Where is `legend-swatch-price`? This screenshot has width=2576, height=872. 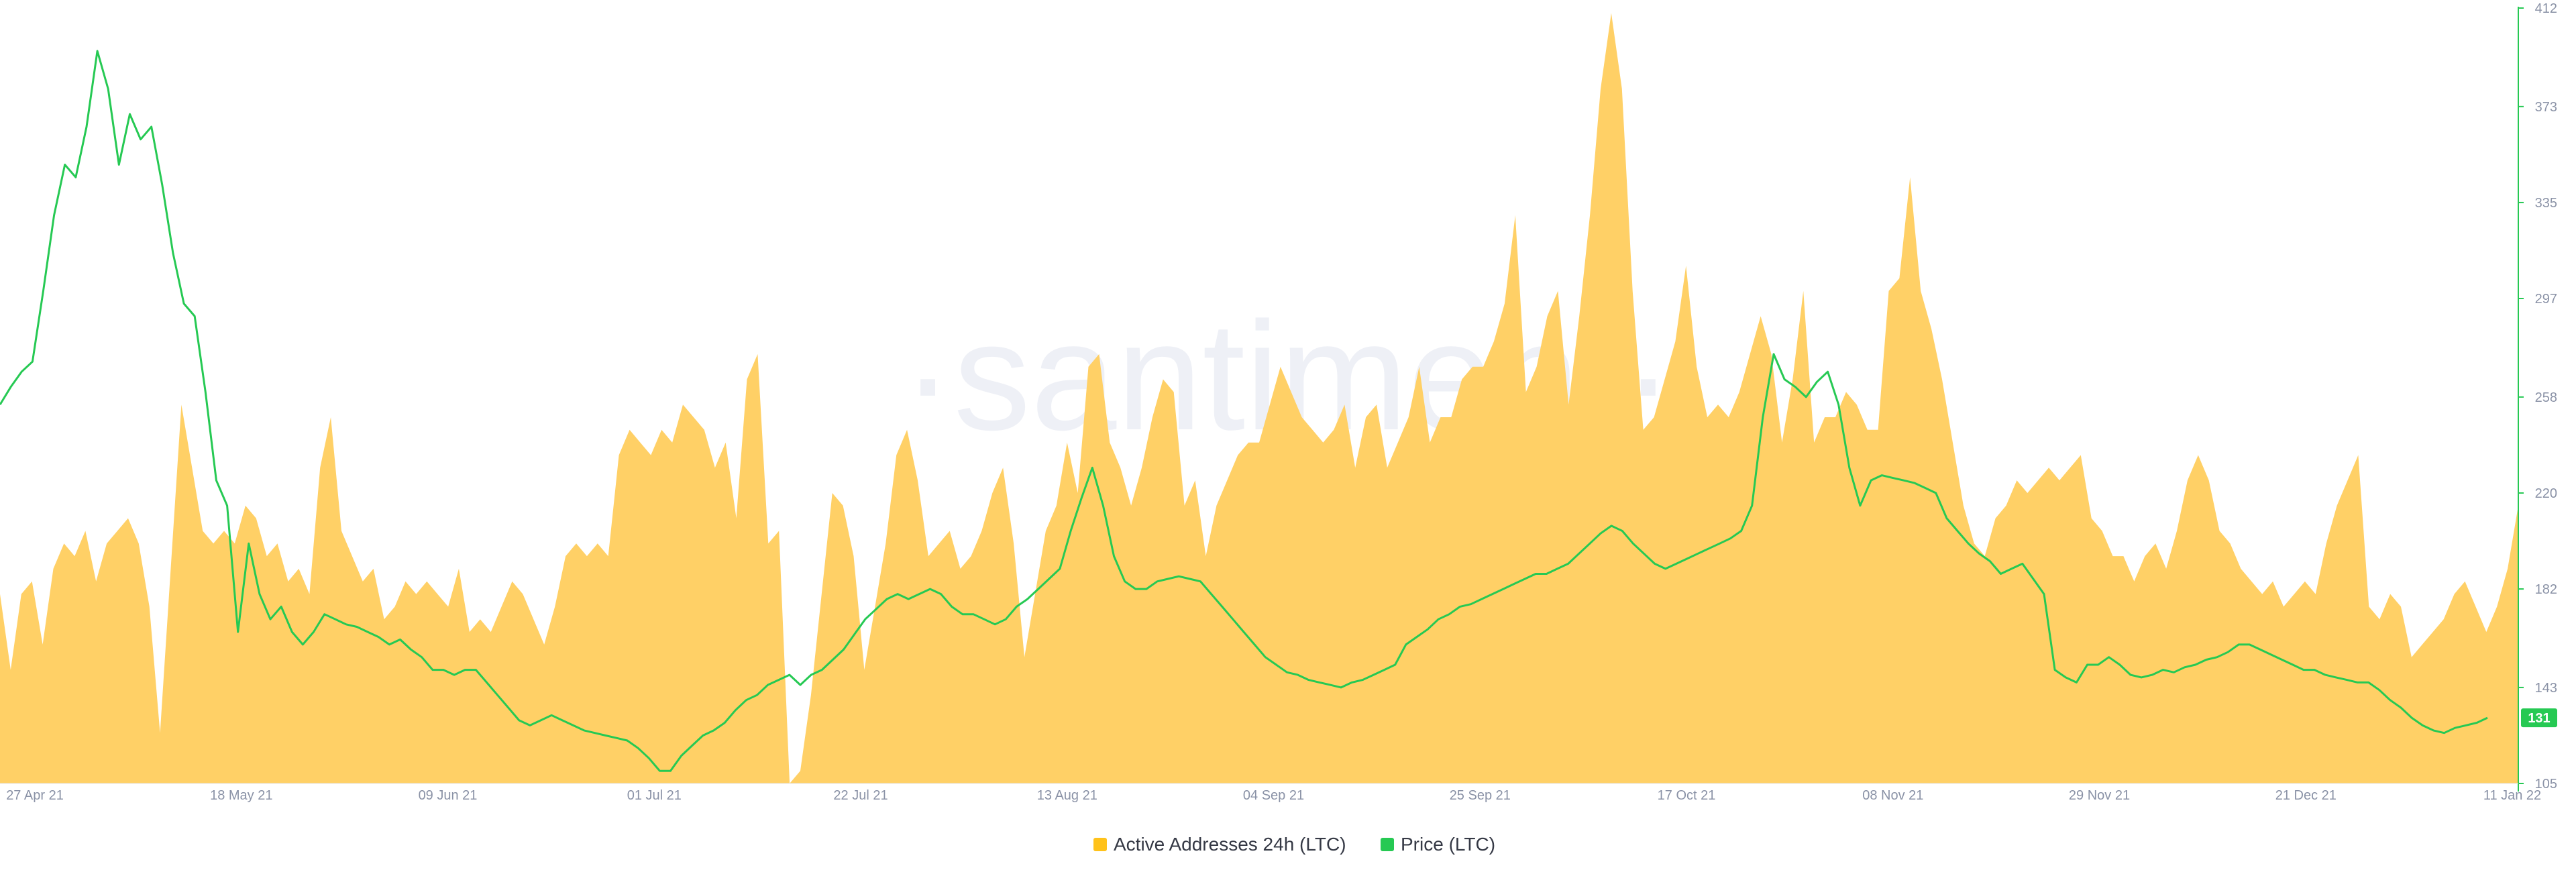 legend-swatch-price is located at coordinates (1387, 844).